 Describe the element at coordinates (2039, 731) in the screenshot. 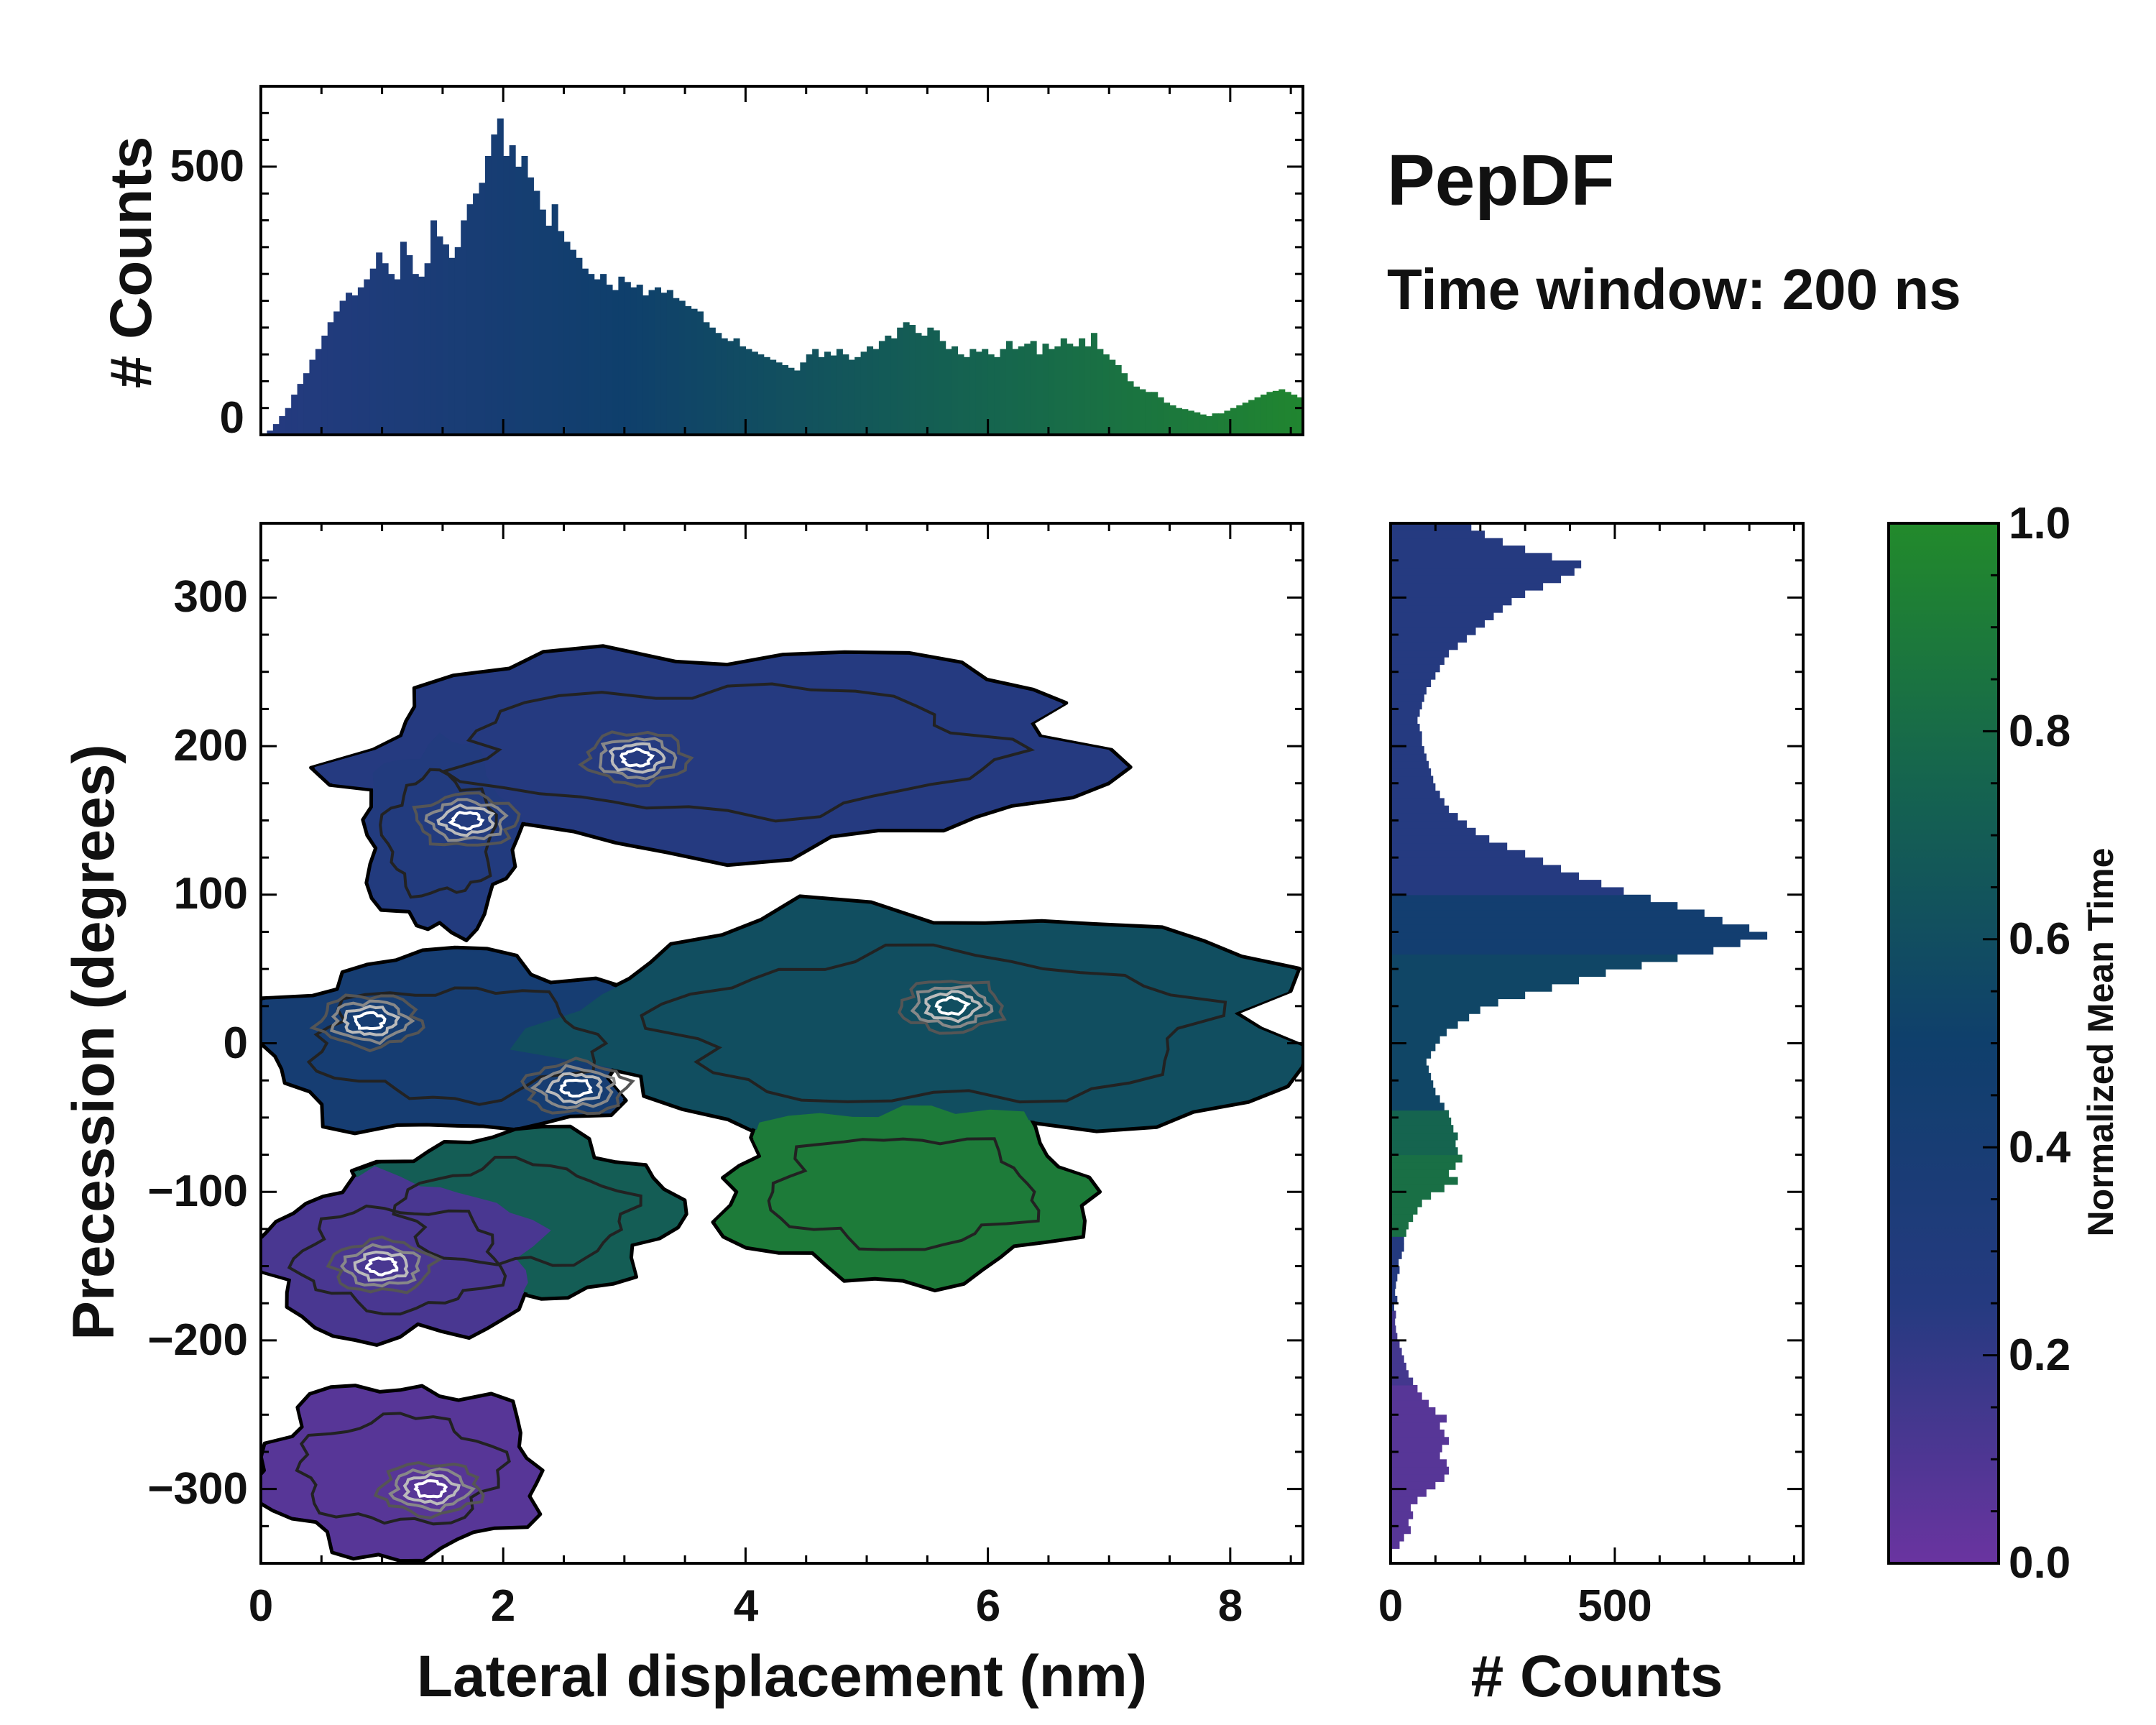

I see `colorbar-tick-label: 0.8` at that location.